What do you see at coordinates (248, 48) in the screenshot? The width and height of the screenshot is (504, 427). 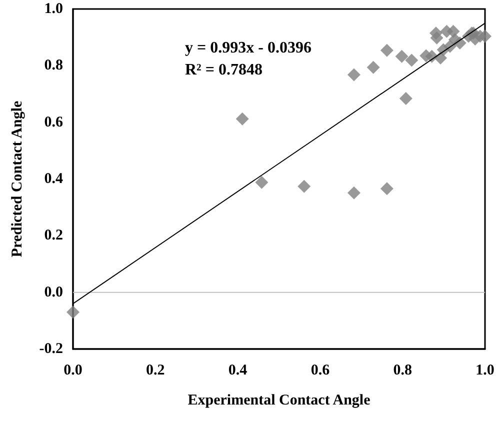 I see `annotation: y = 0.993x - 0.0396` at bounding box center [248, 48].